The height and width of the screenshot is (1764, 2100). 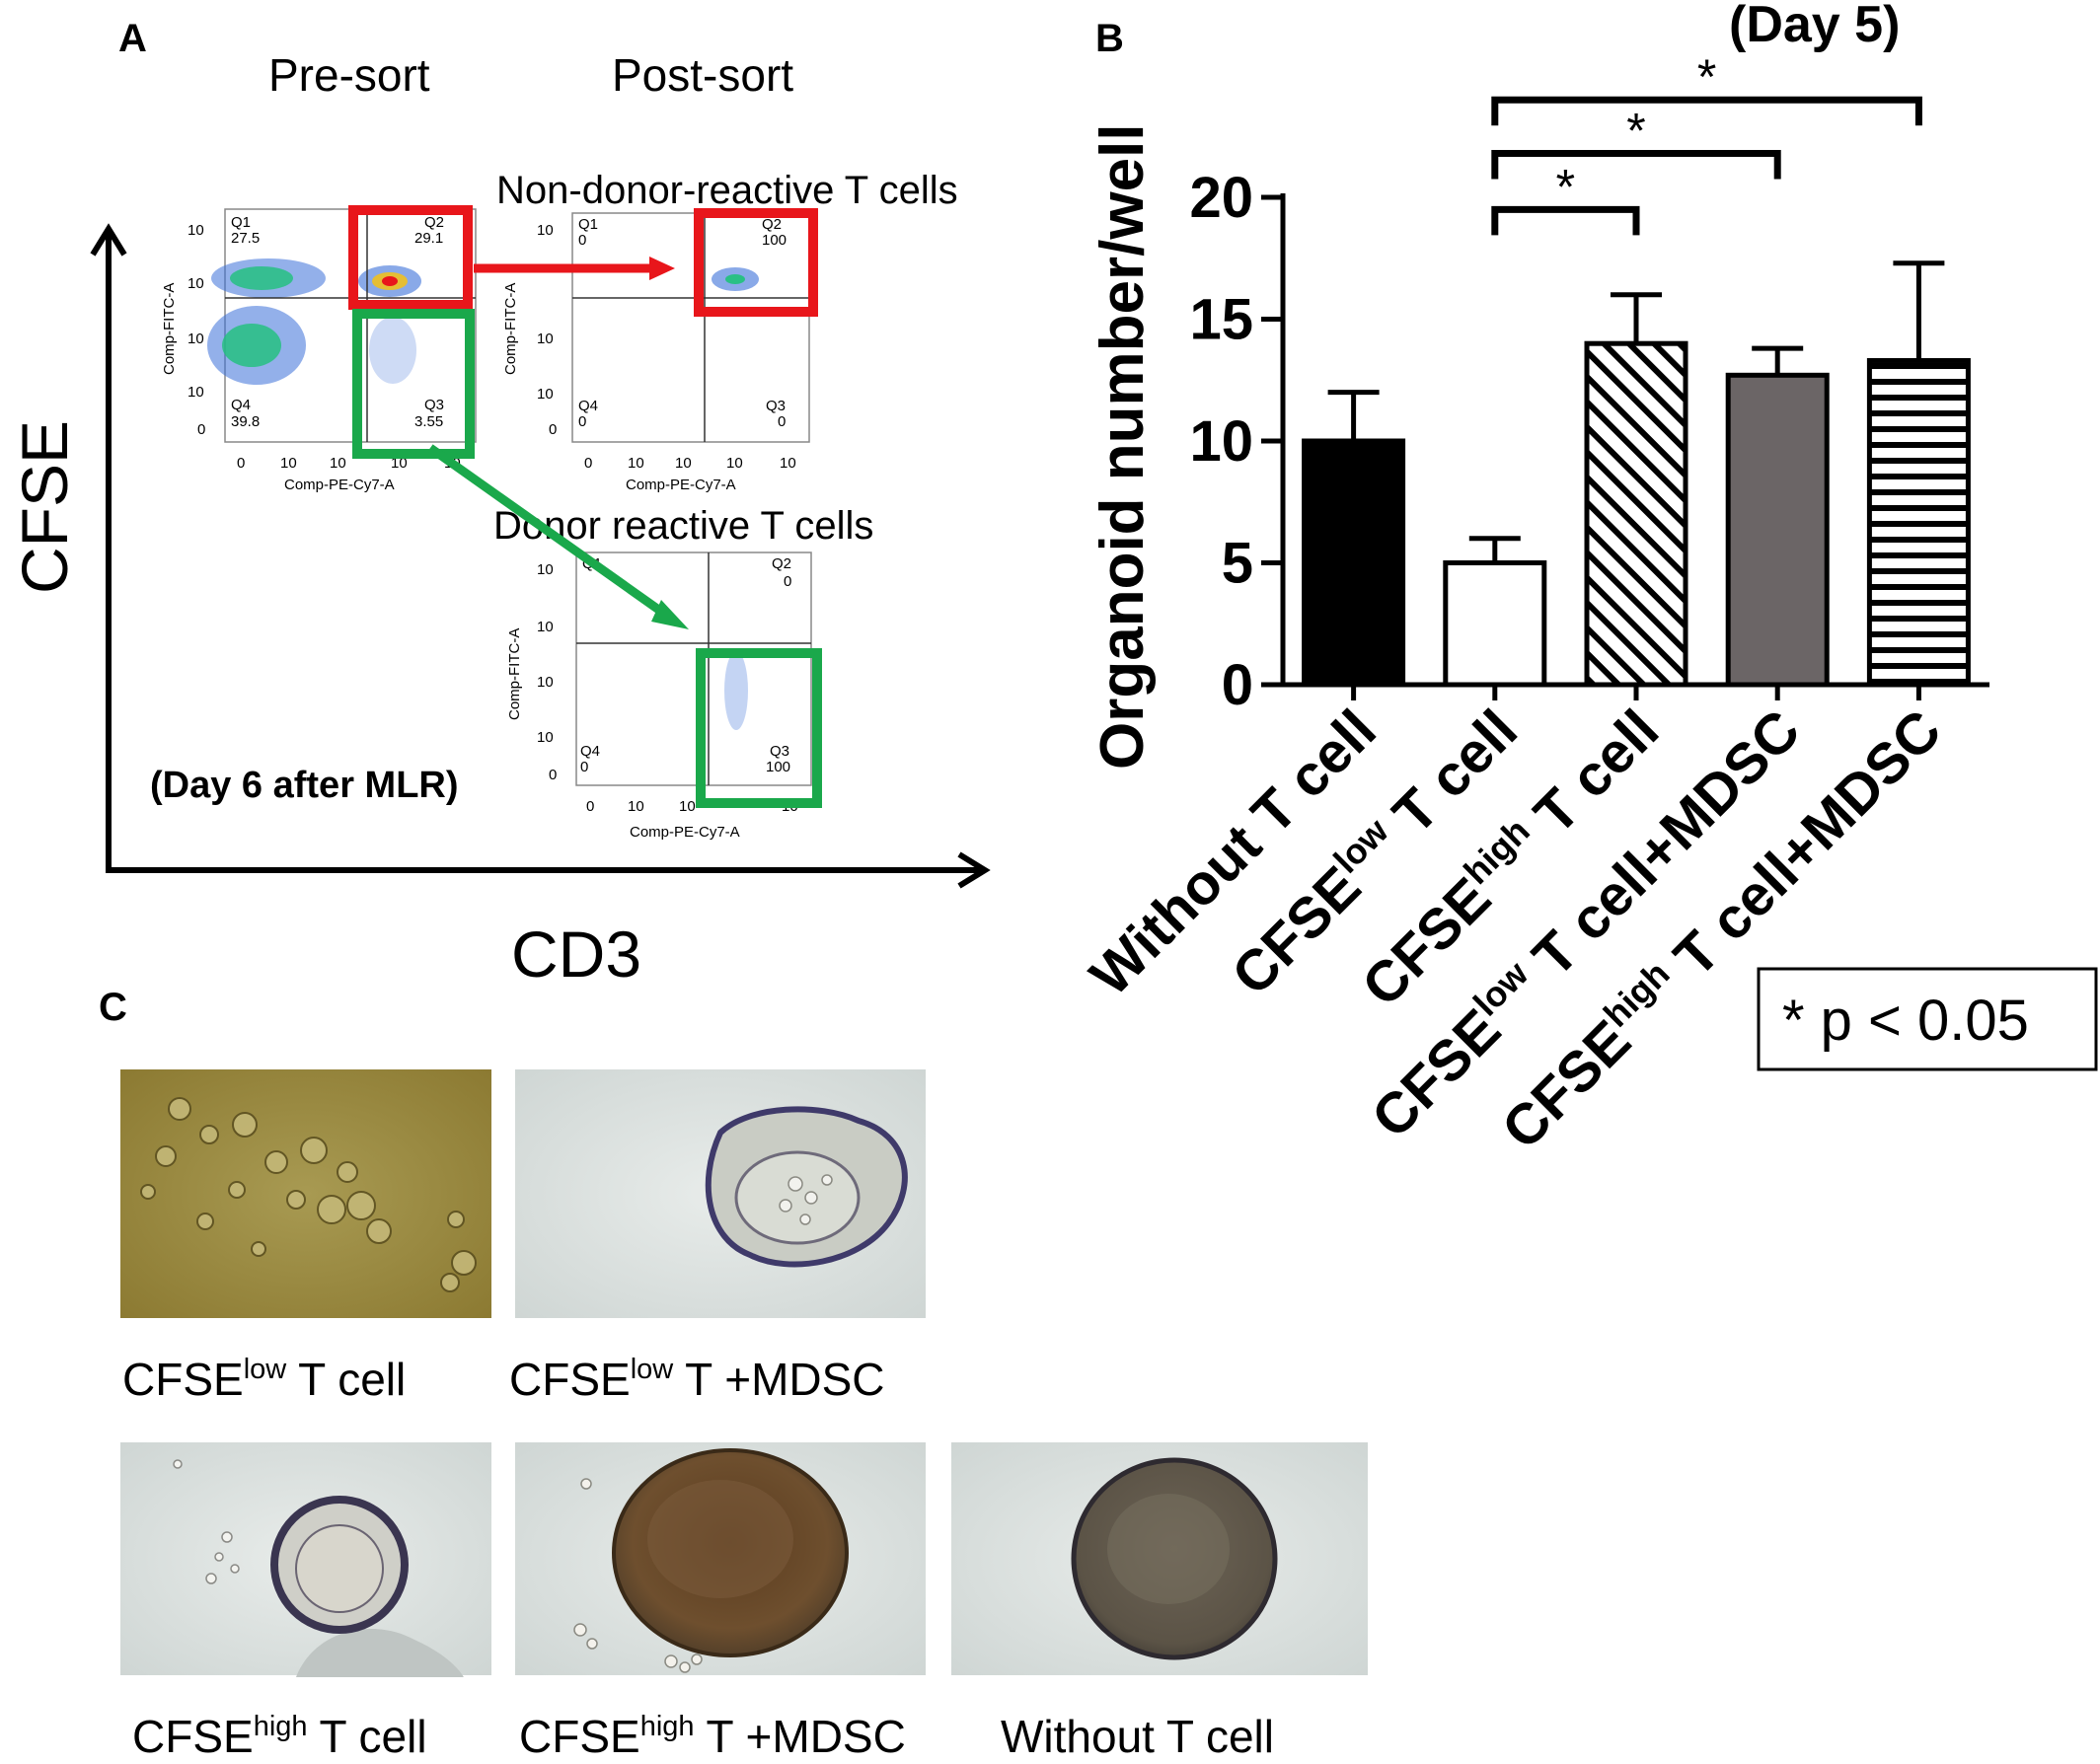 What do you see at coordinates (196, 392) in the screenshot?
I see `presort-ytick-2: 10` at bounding box center [196, 392].